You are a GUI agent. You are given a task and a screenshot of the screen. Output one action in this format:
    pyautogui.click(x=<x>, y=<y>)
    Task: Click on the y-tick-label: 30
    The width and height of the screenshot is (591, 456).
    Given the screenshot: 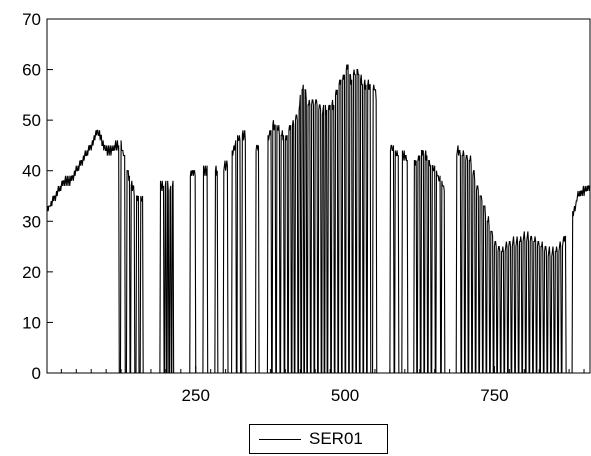 What is the action you would take?
    pyautogui.click(x=31, y=221)
    